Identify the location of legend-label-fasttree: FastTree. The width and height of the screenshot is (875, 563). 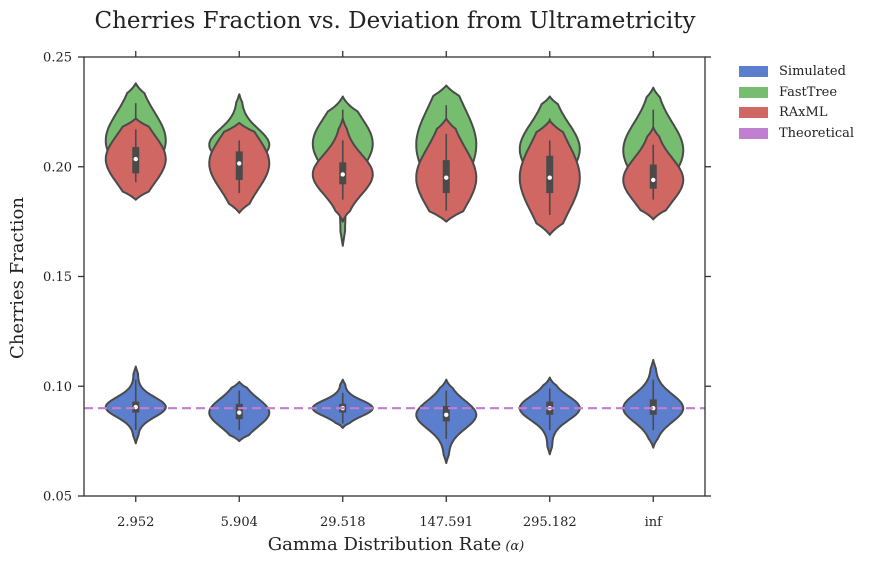
(808, 92).